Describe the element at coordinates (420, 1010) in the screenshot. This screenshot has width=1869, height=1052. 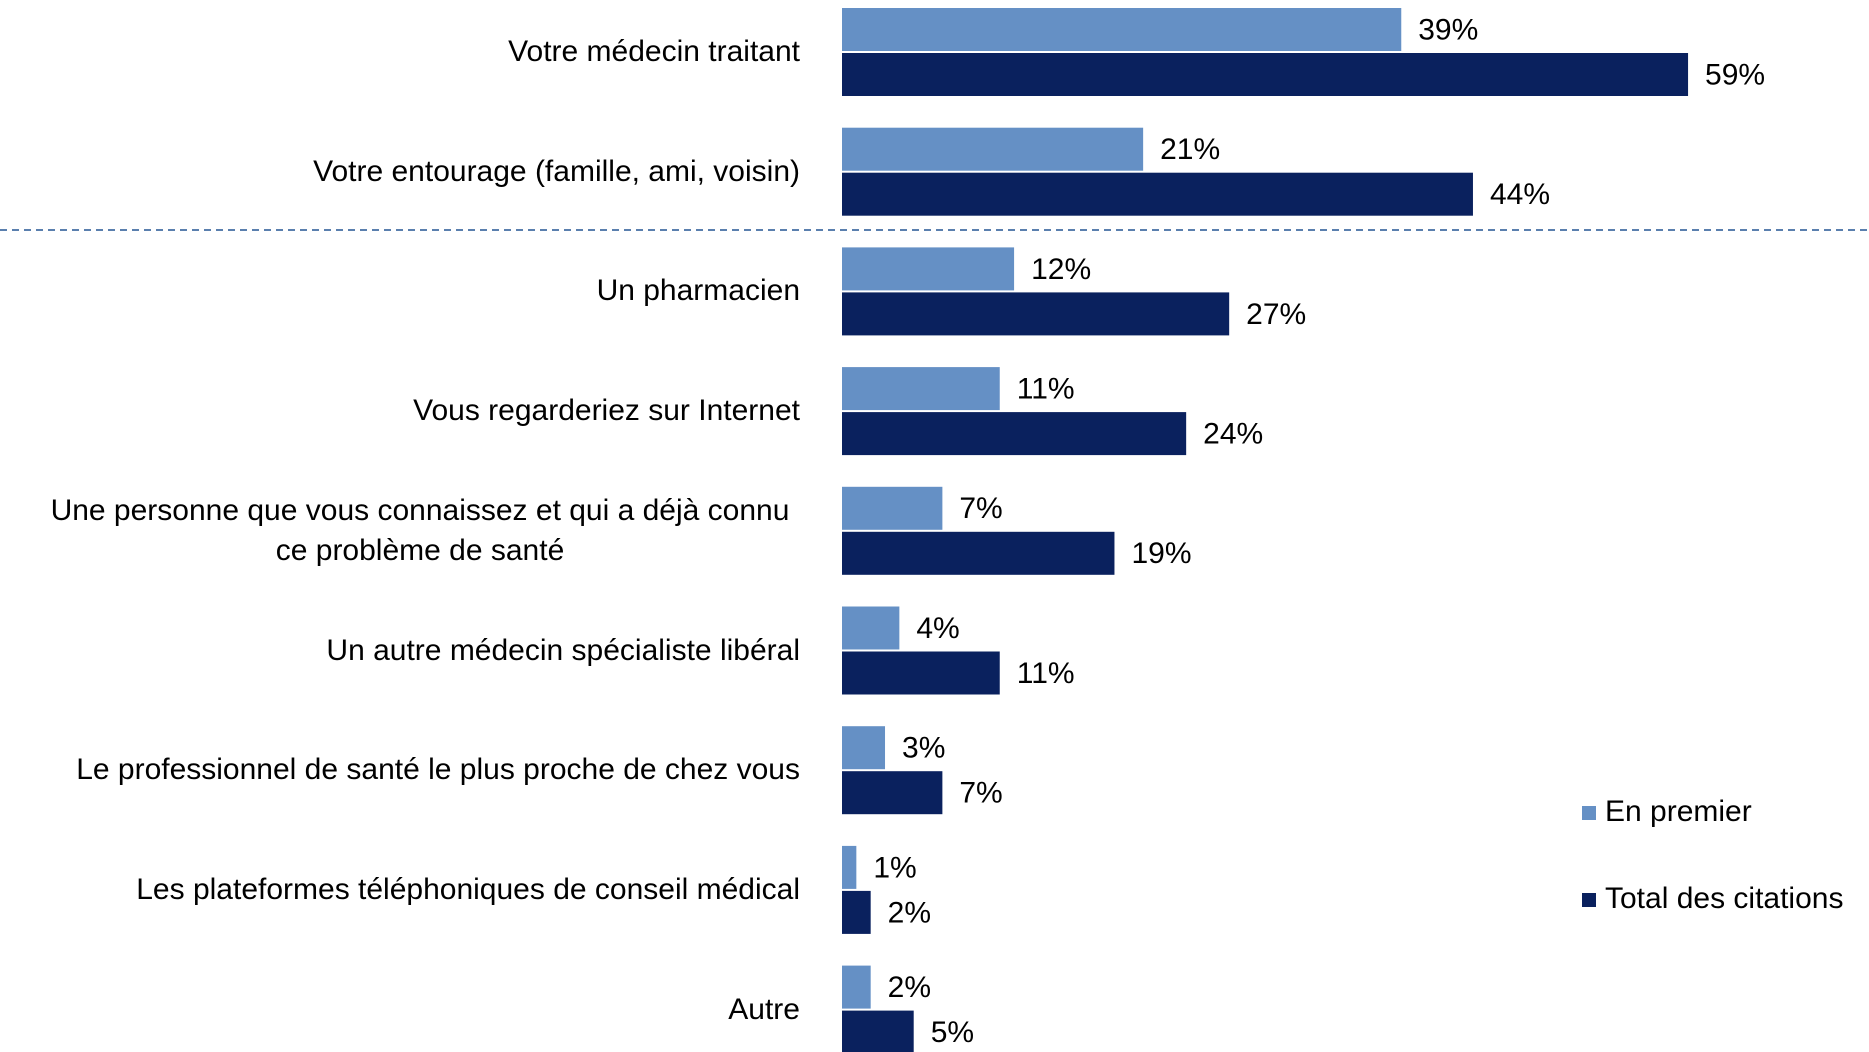
I see `category-label: Autre` at that location.